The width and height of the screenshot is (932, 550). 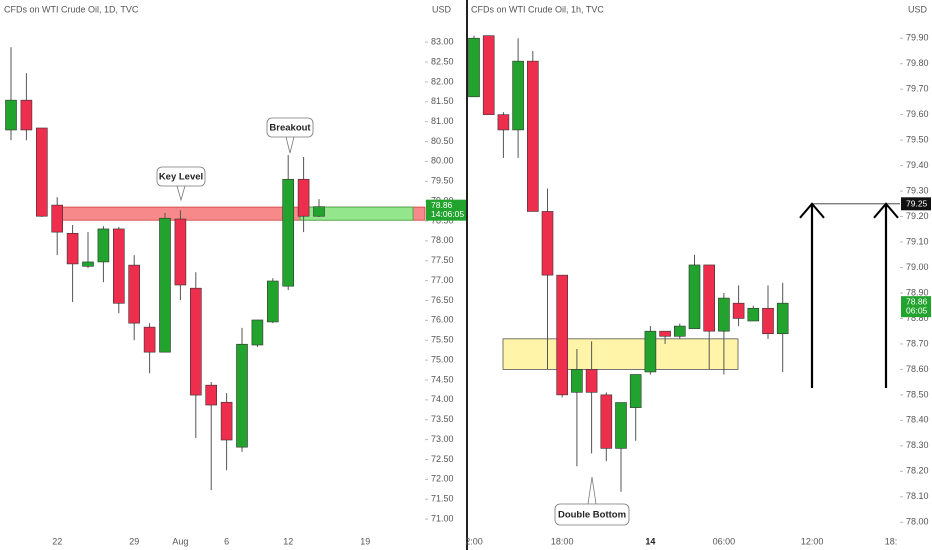 I want to click on y-tick-label: 75.50, so click(x=442, y=340).